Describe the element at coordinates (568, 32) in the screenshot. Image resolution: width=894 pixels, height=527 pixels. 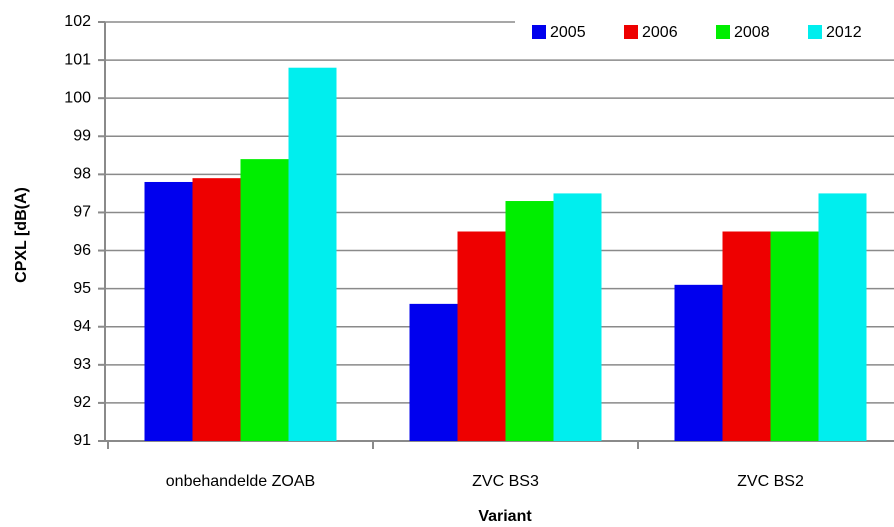
I see `legend-label: 2005` at that location.